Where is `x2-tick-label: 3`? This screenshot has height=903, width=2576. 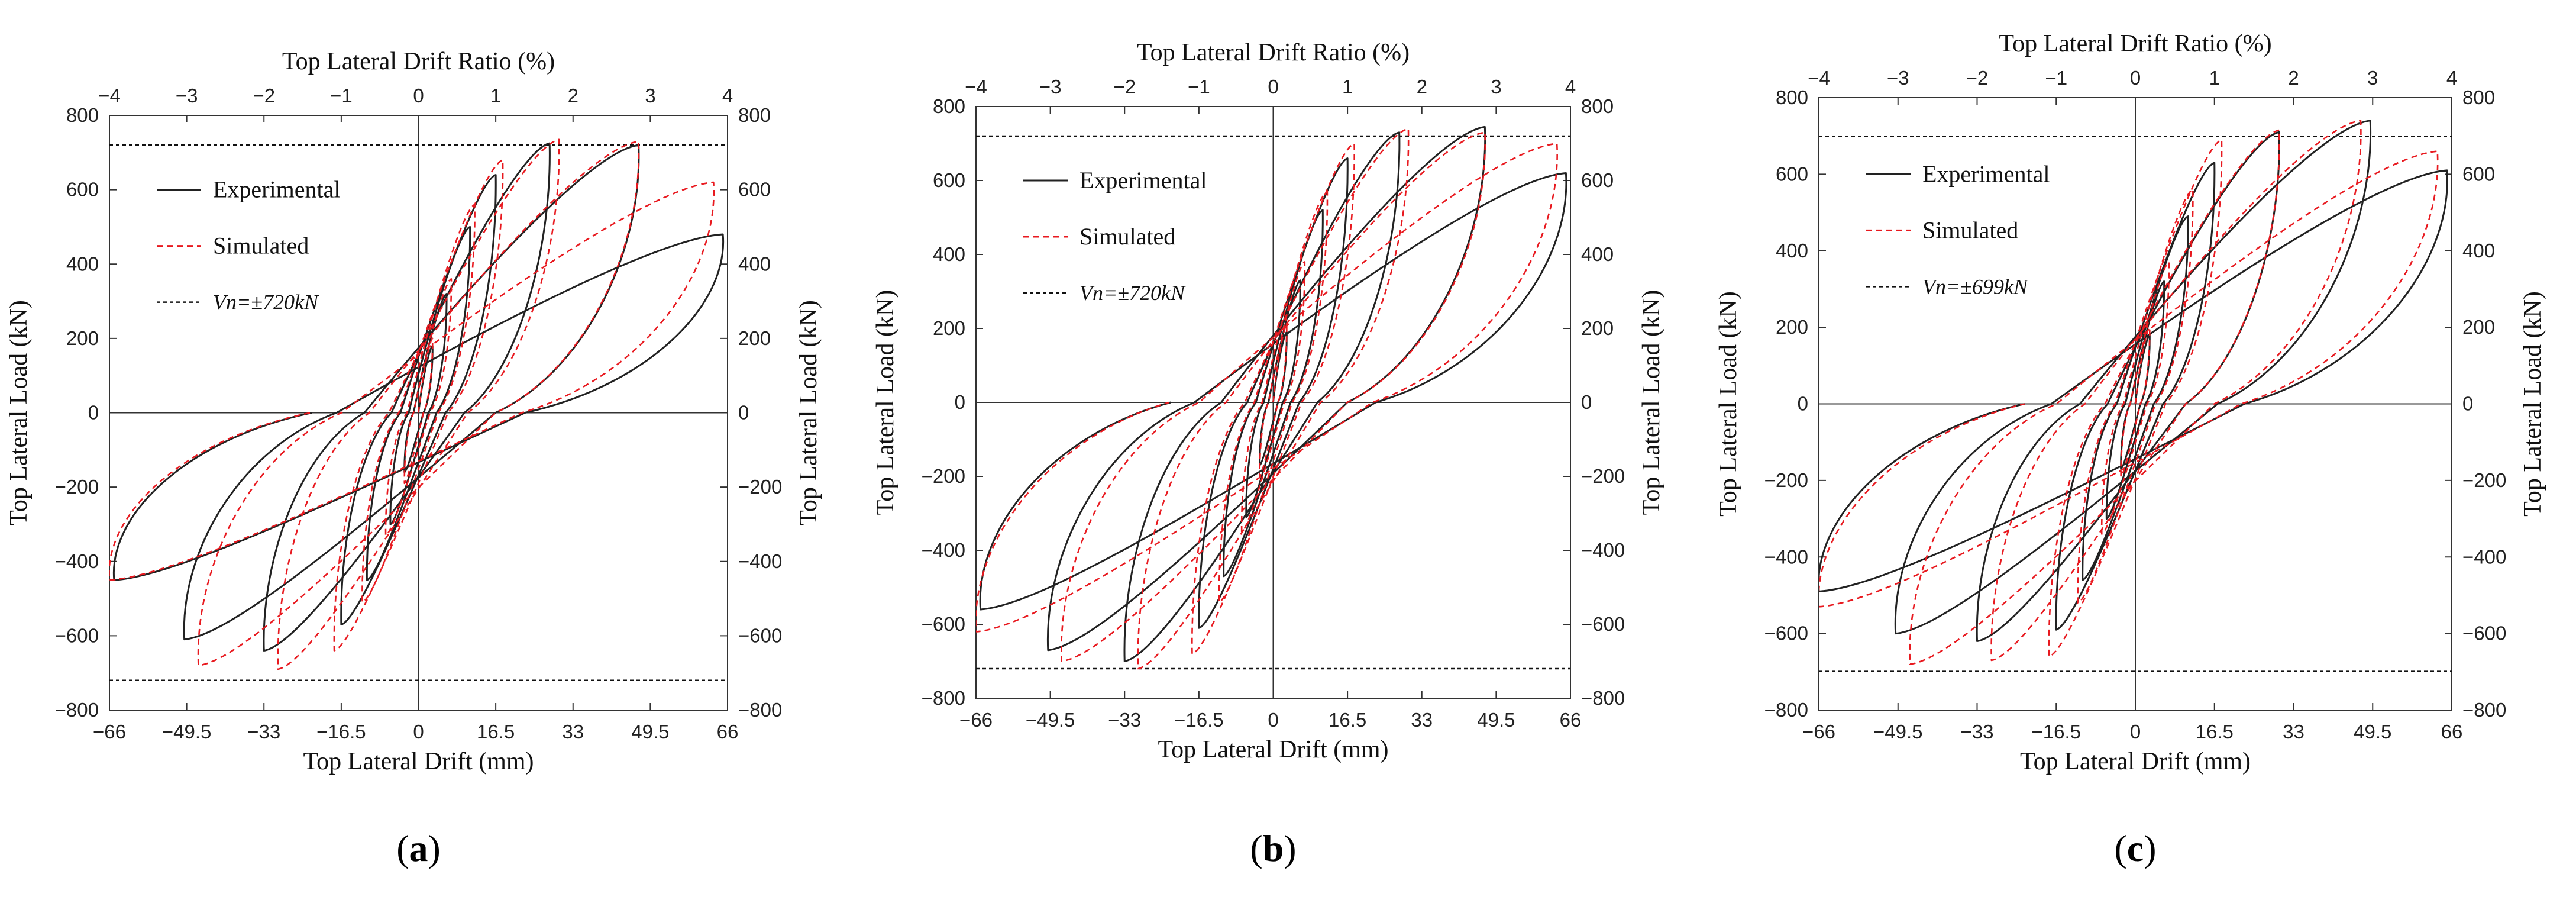
x2-tick-label: 3 is located at coordinates (2372, 78).